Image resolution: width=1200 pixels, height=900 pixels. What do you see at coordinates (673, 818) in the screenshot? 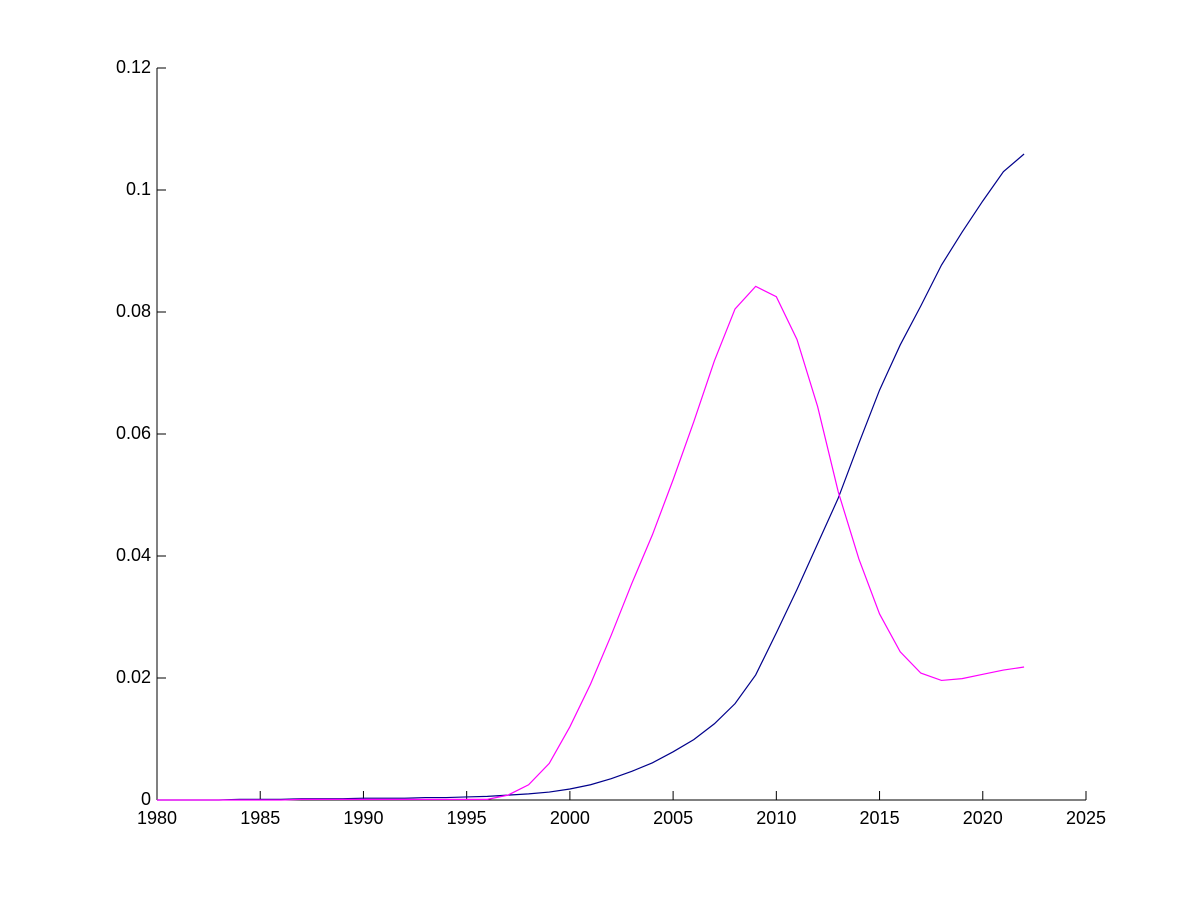
I see `x-tick-label: 2005` at bounding box center [673, 818].